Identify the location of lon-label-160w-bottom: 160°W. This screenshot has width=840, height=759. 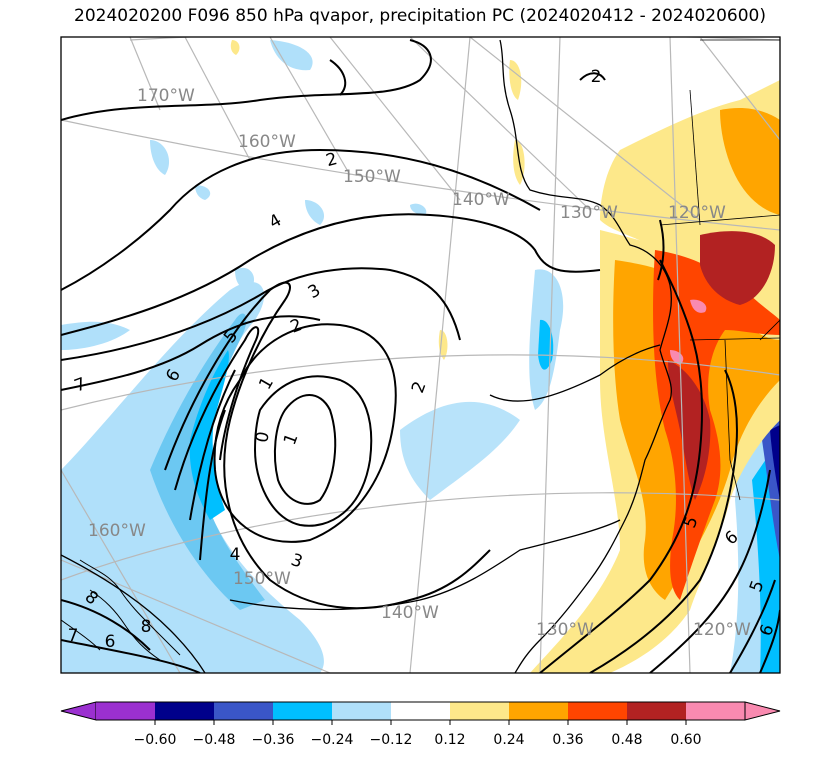
(117, 531).